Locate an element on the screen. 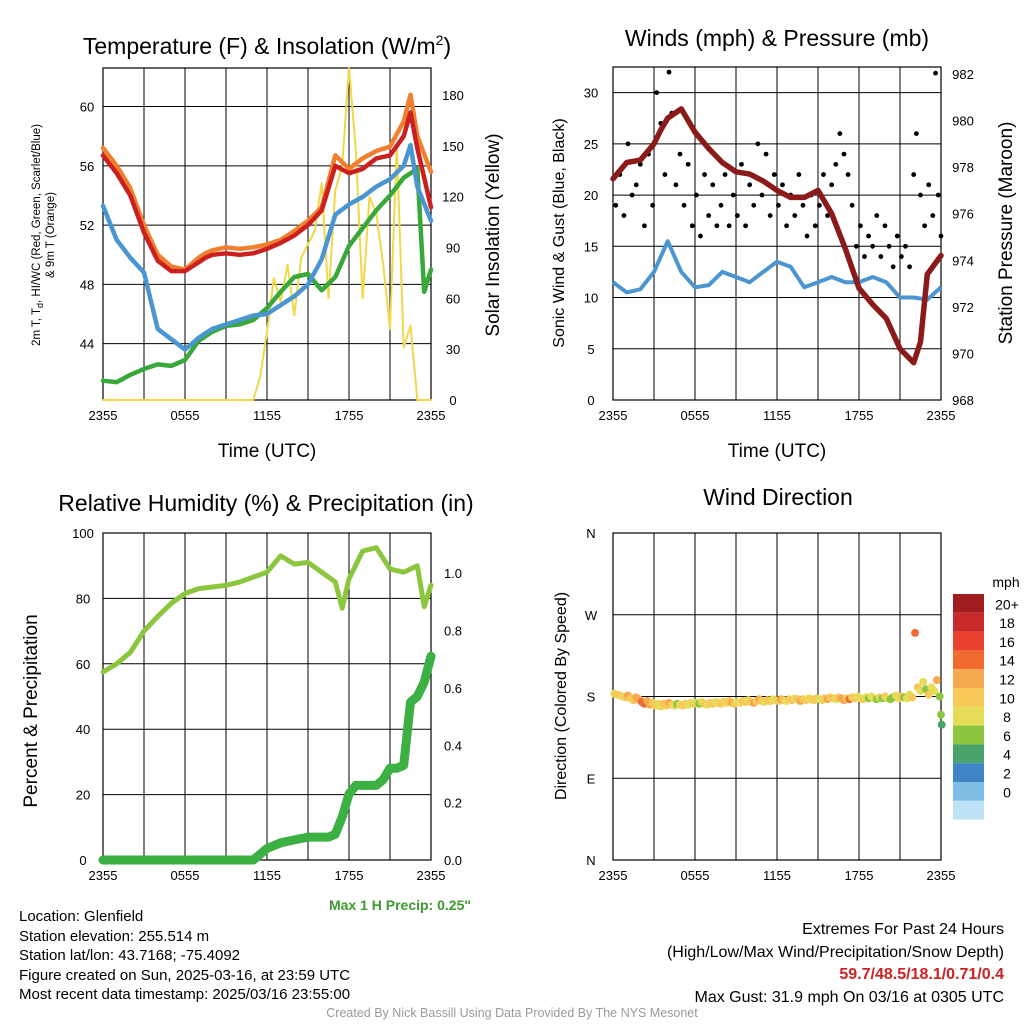  y2-tick-label: 972 is located at coordinates (963, 307).